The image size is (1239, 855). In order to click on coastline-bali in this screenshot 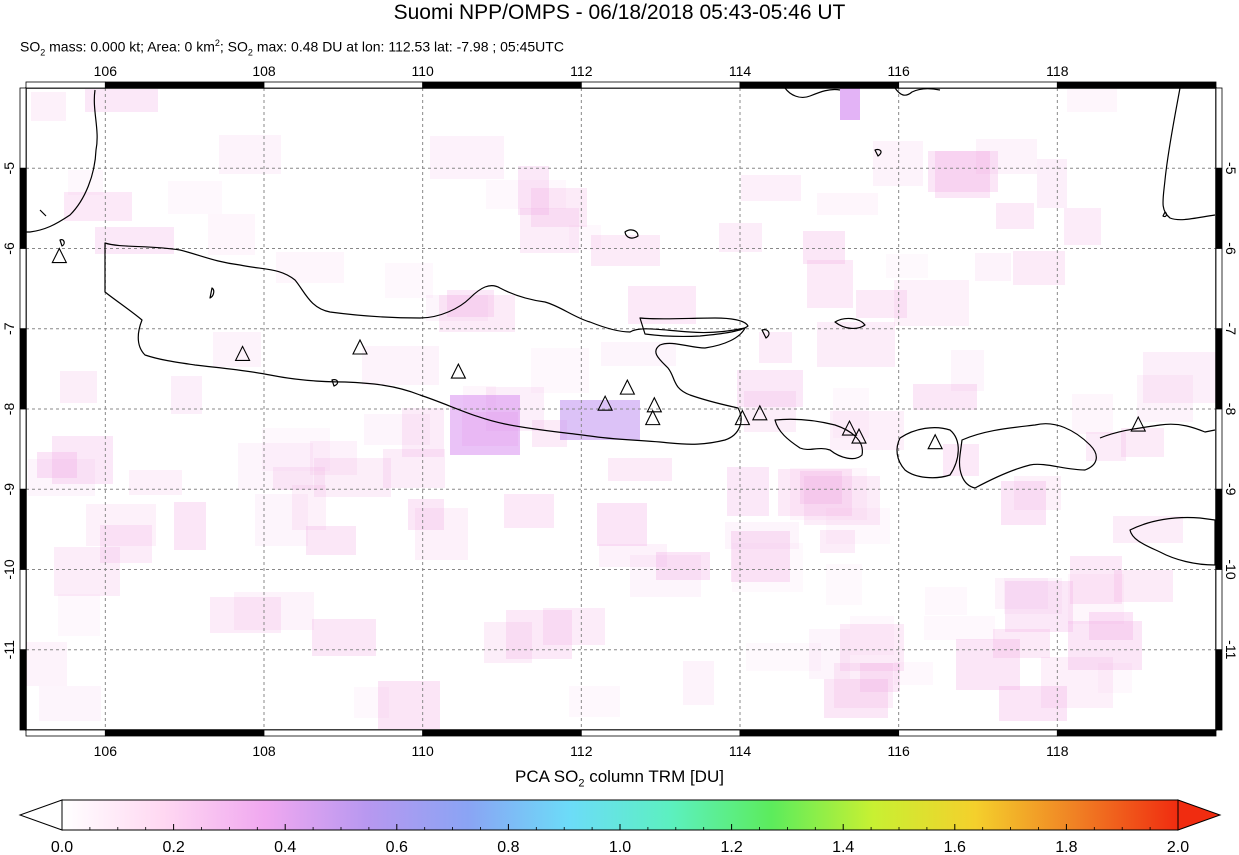, I will do `click(818, 439)`.